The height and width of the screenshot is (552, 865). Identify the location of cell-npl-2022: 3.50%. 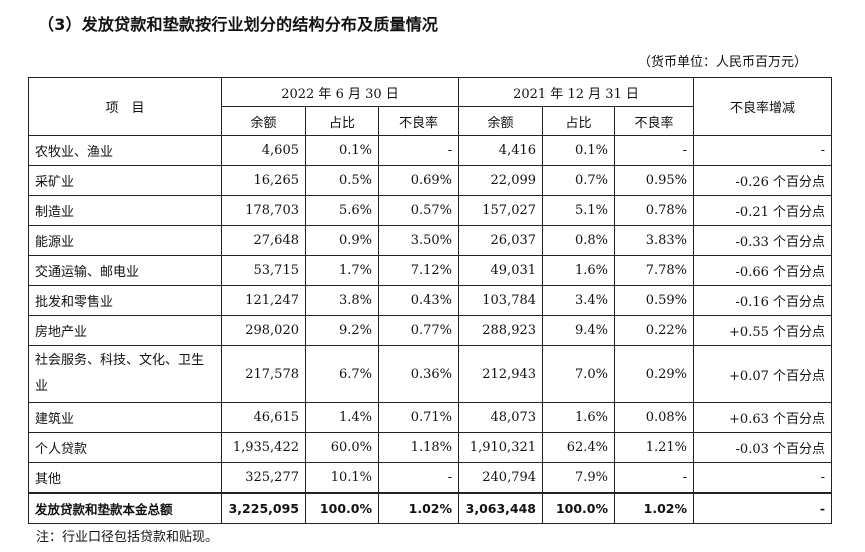
(419, 241).